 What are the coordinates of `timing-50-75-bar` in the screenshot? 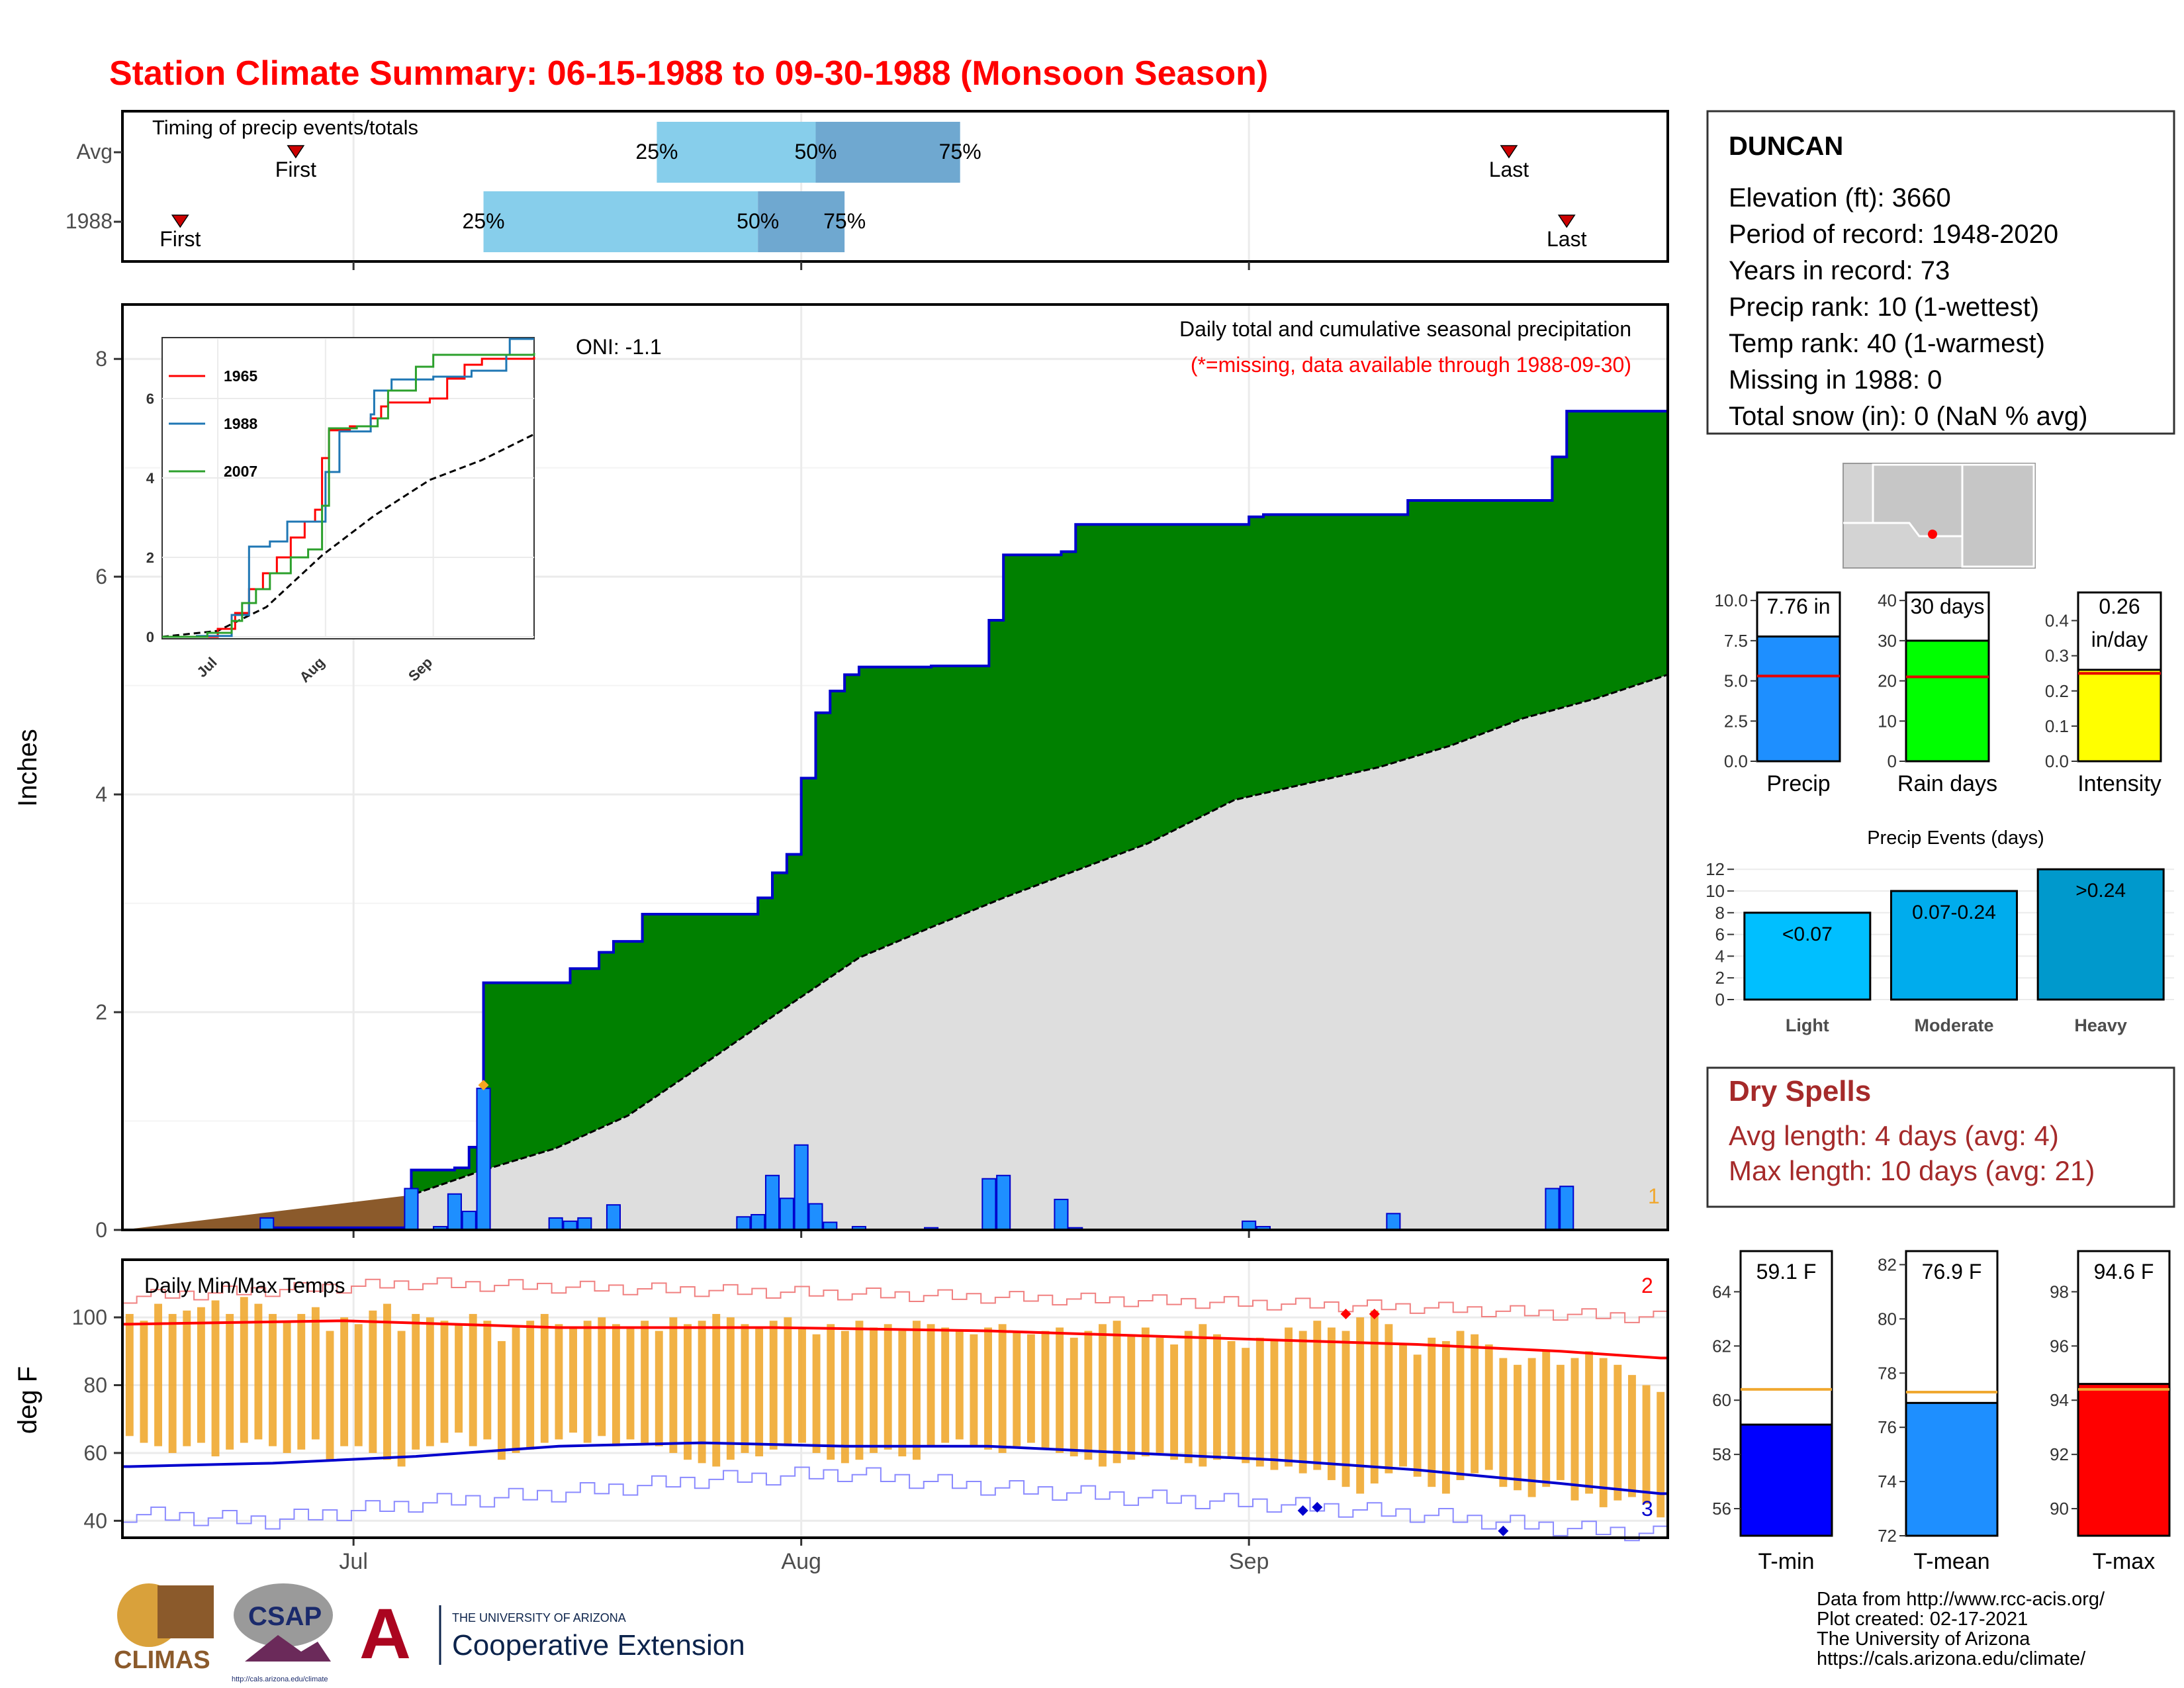 It's located at (802, 221).